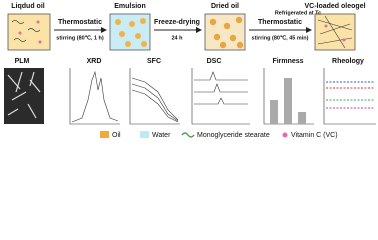 Image resolution: width=378 pixels, height=240 pixels. I want to click on panel-title: XRD, so click(94, 61).